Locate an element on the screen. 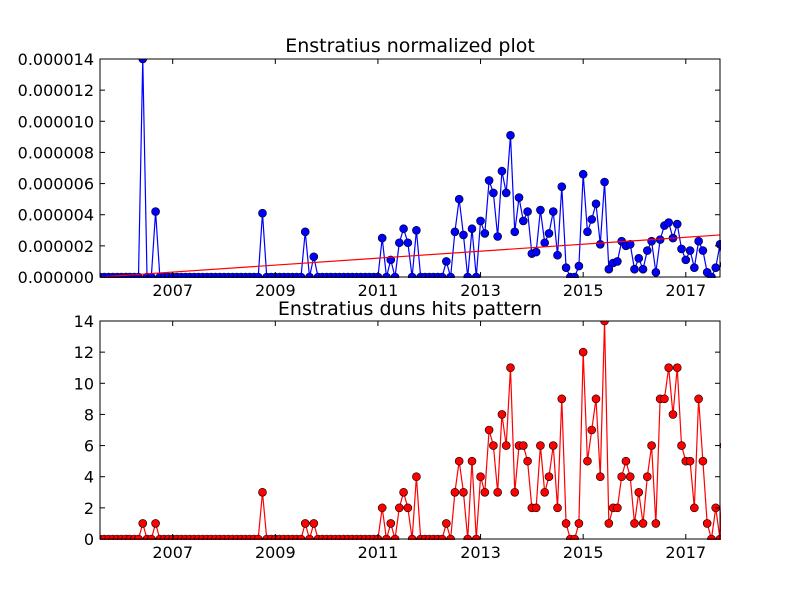  duns-hits-plot-title: Enstratius duns hits pattern is located at coordinates (410, 309).